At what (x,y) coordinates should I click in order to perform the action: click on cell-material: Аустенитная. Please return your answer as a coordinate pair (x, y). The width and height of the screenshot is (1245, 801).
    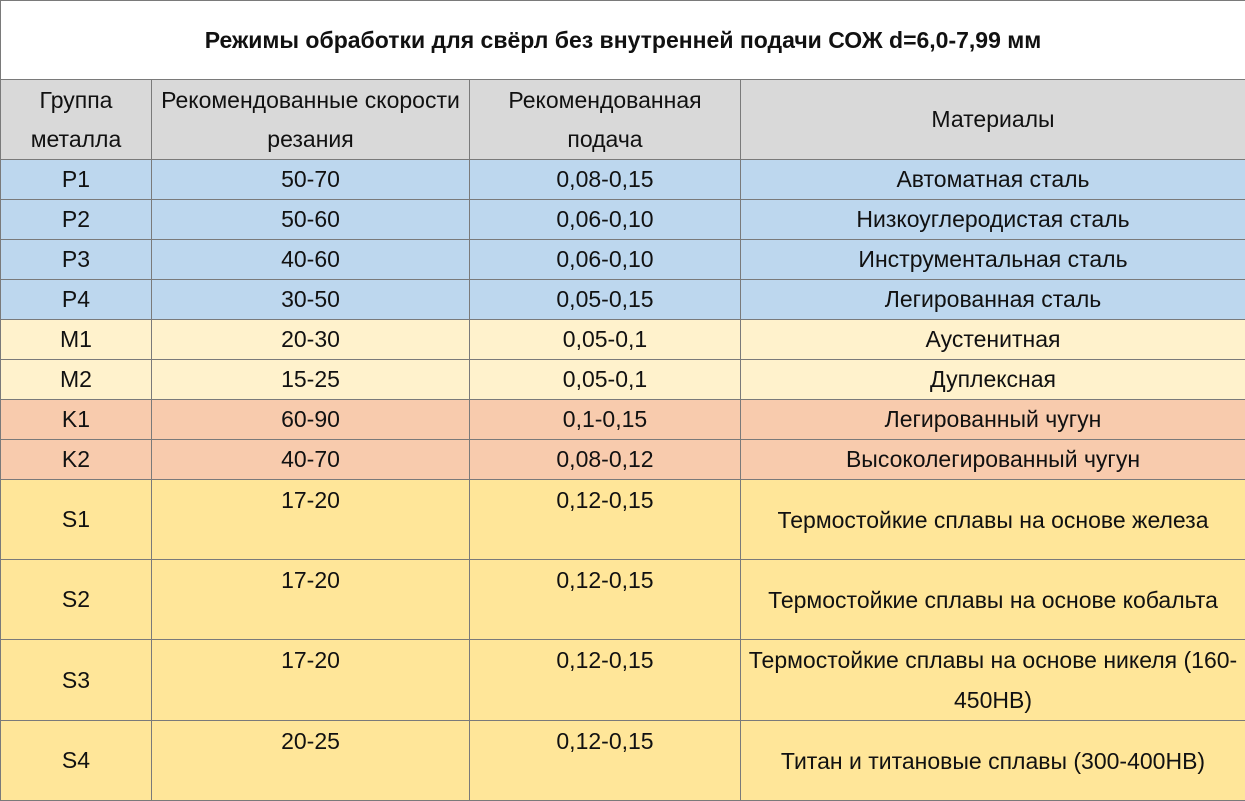
    Looking at the image, I should click on (992, 339).